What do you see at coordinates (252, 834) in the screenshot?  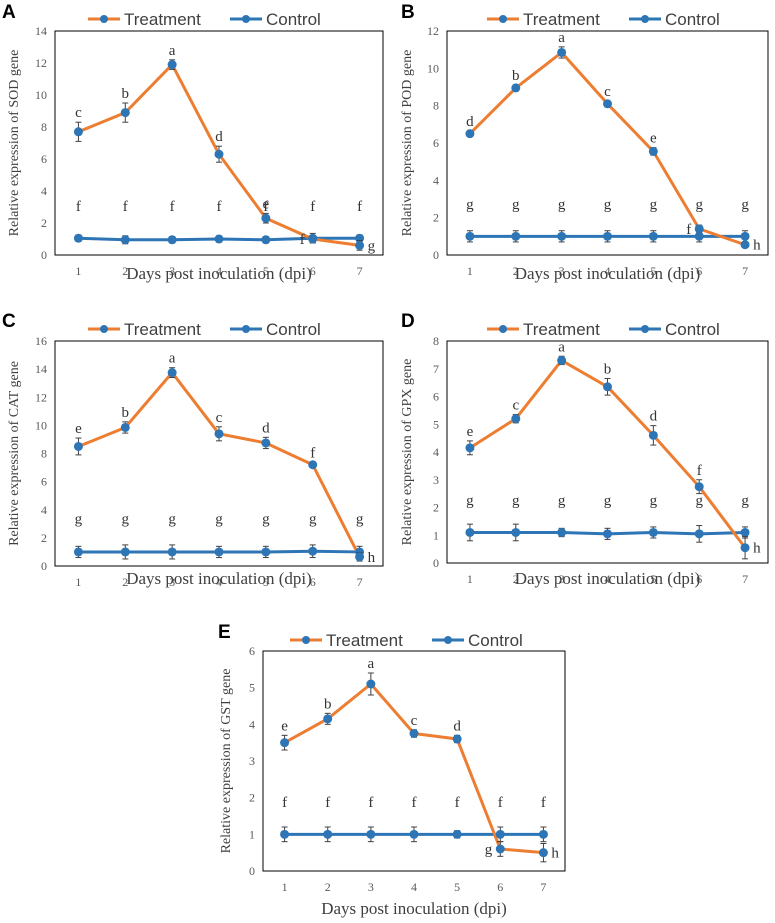 I see `y-tick-label: 1` at bounding box center [252, 834].